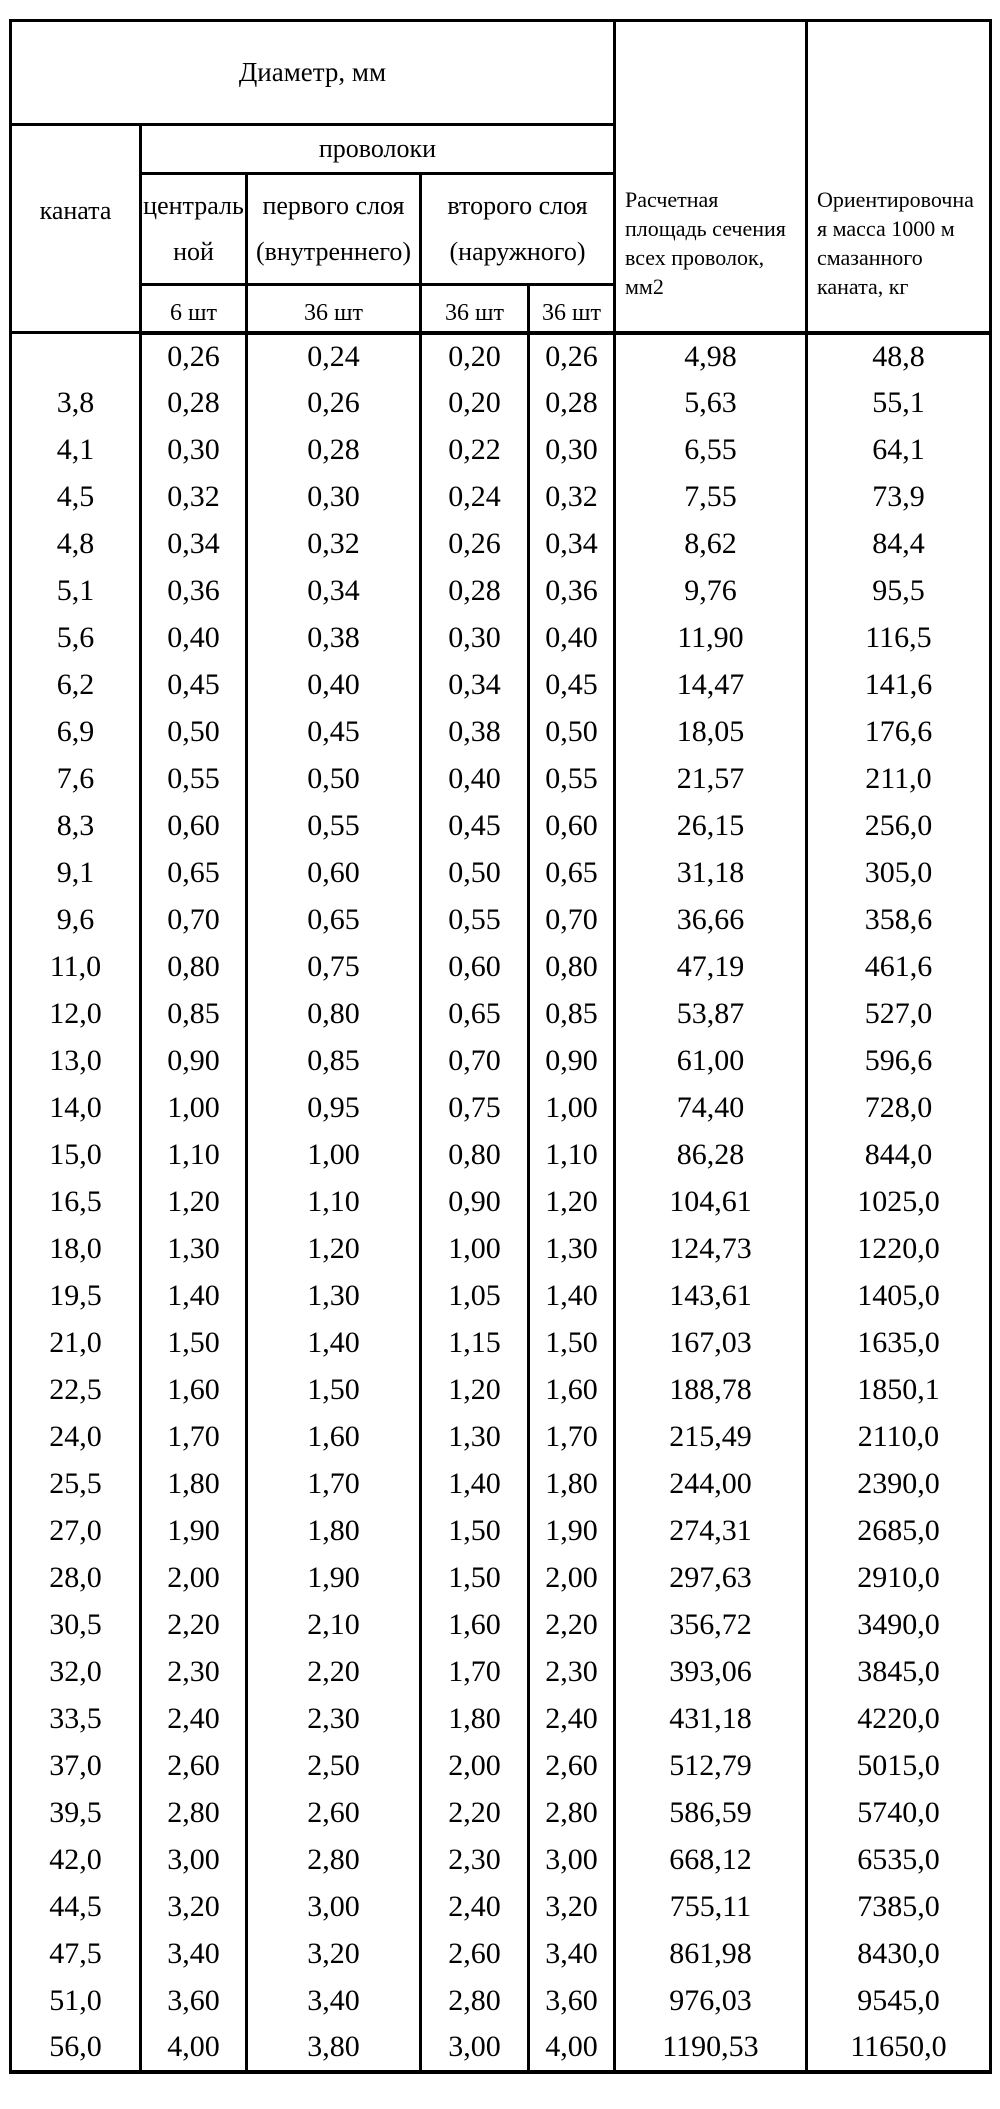 The width and height of the screenshot is (1000, 2109). I want to click on cell: 305,0, so click(898, 873).